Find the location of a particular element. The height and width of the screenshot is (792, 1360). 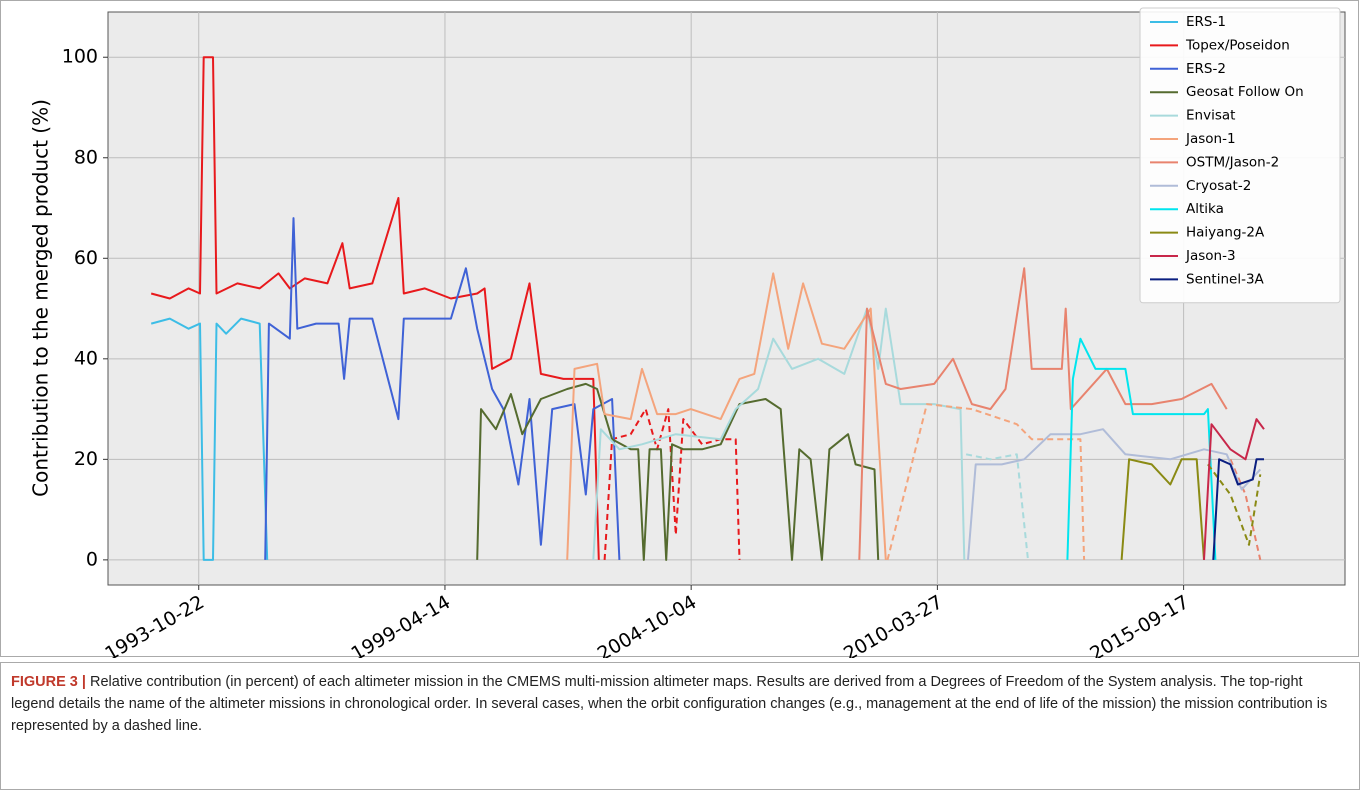

legend-label: Jason-1 is located at coordinates (1210, 139).